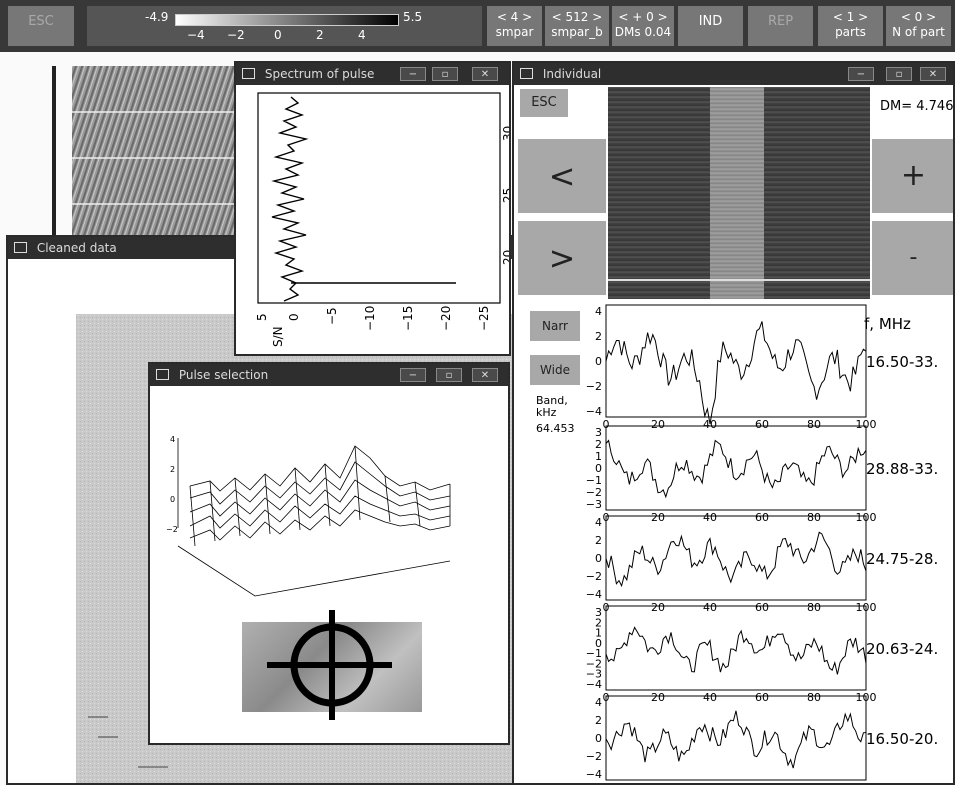 This screenshot has width=955, height=785. I want to click on plus-button: +, so click(912, 176).